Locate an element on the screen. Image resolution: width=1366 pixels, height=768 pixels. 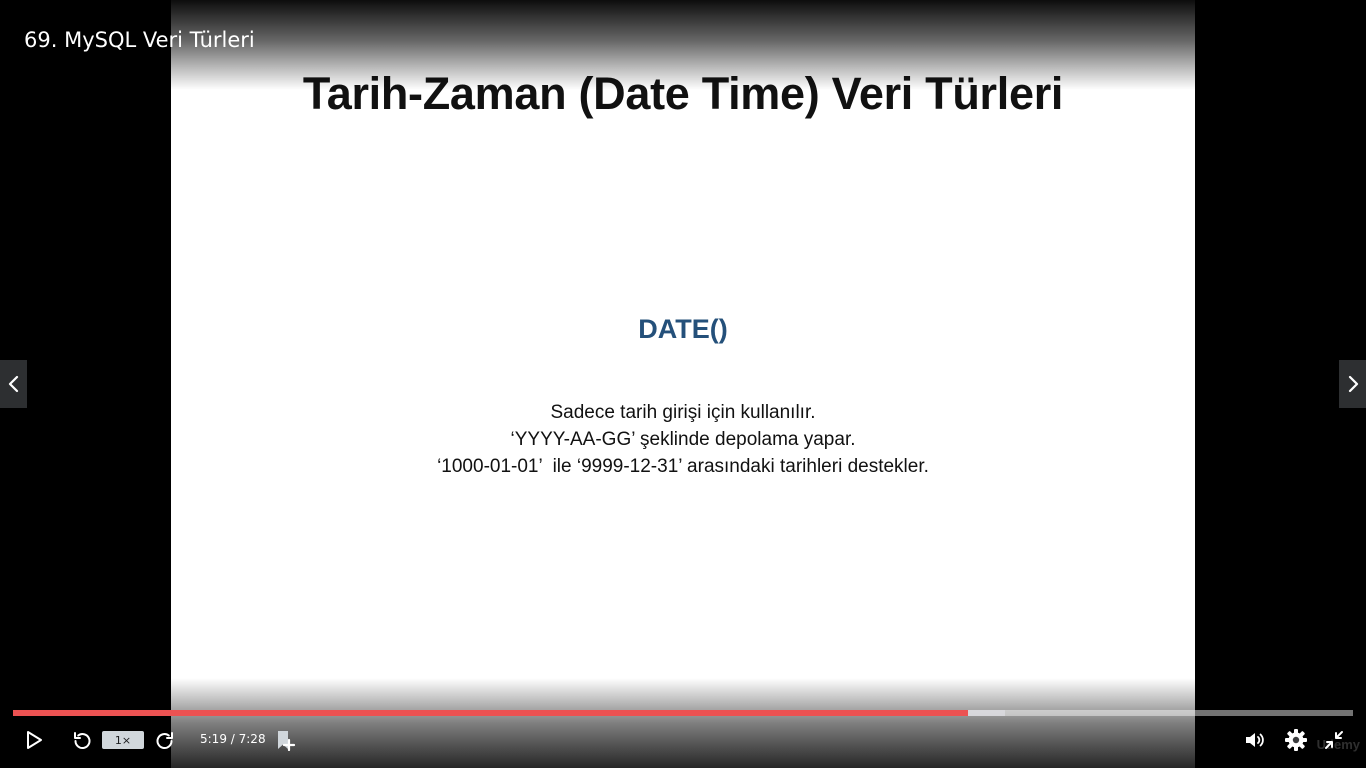
progress-played is located at coordinates (491, 713).